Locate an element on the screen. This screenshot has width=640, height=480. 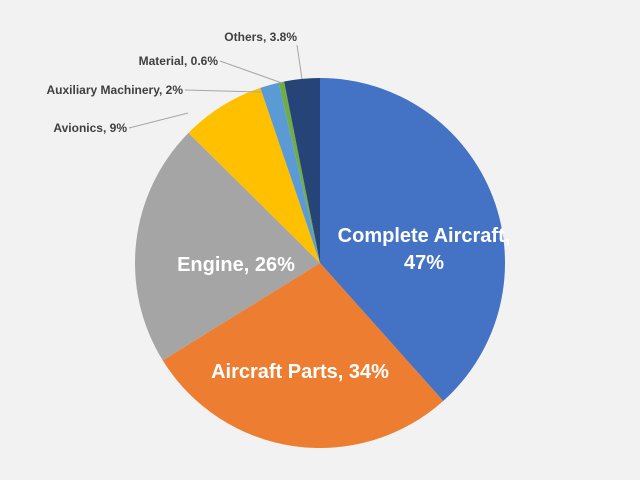
data-label-avionics: Avionics, 9% is located at coordinates (90, 128).